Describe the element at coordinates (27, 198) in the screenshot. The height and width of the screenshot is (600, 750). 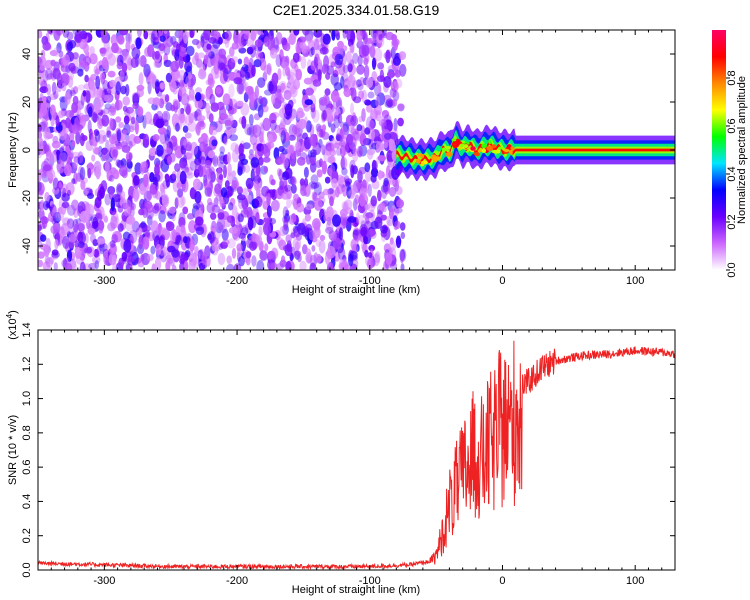
I see `y-tick-label: -20` at that location.